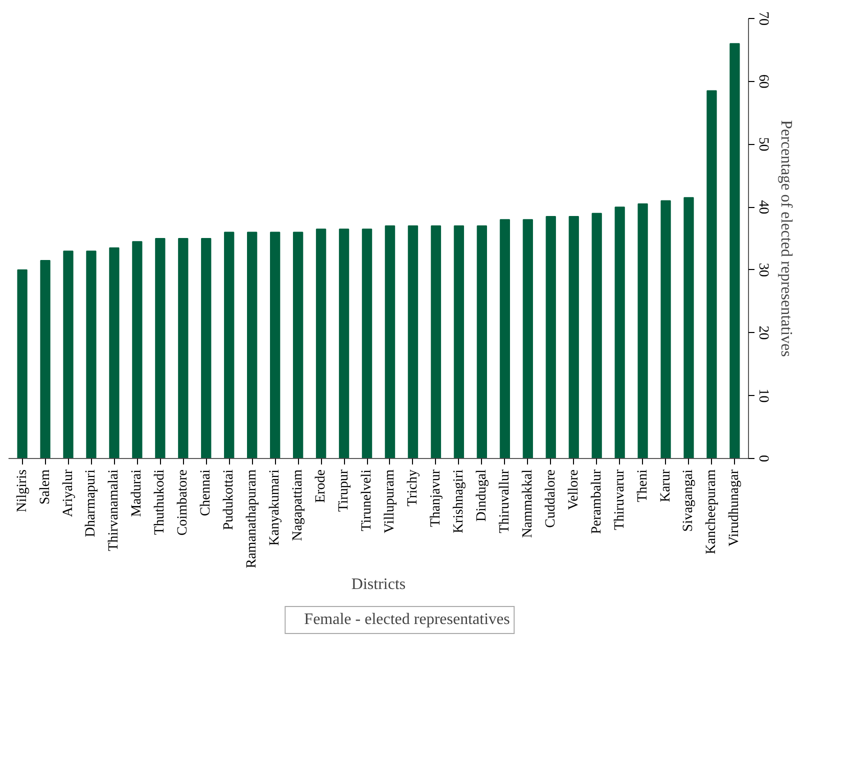  Describe the element at coordinates (321, 486) in the screenshot. I see `x-tick-label: Erode` at that location.